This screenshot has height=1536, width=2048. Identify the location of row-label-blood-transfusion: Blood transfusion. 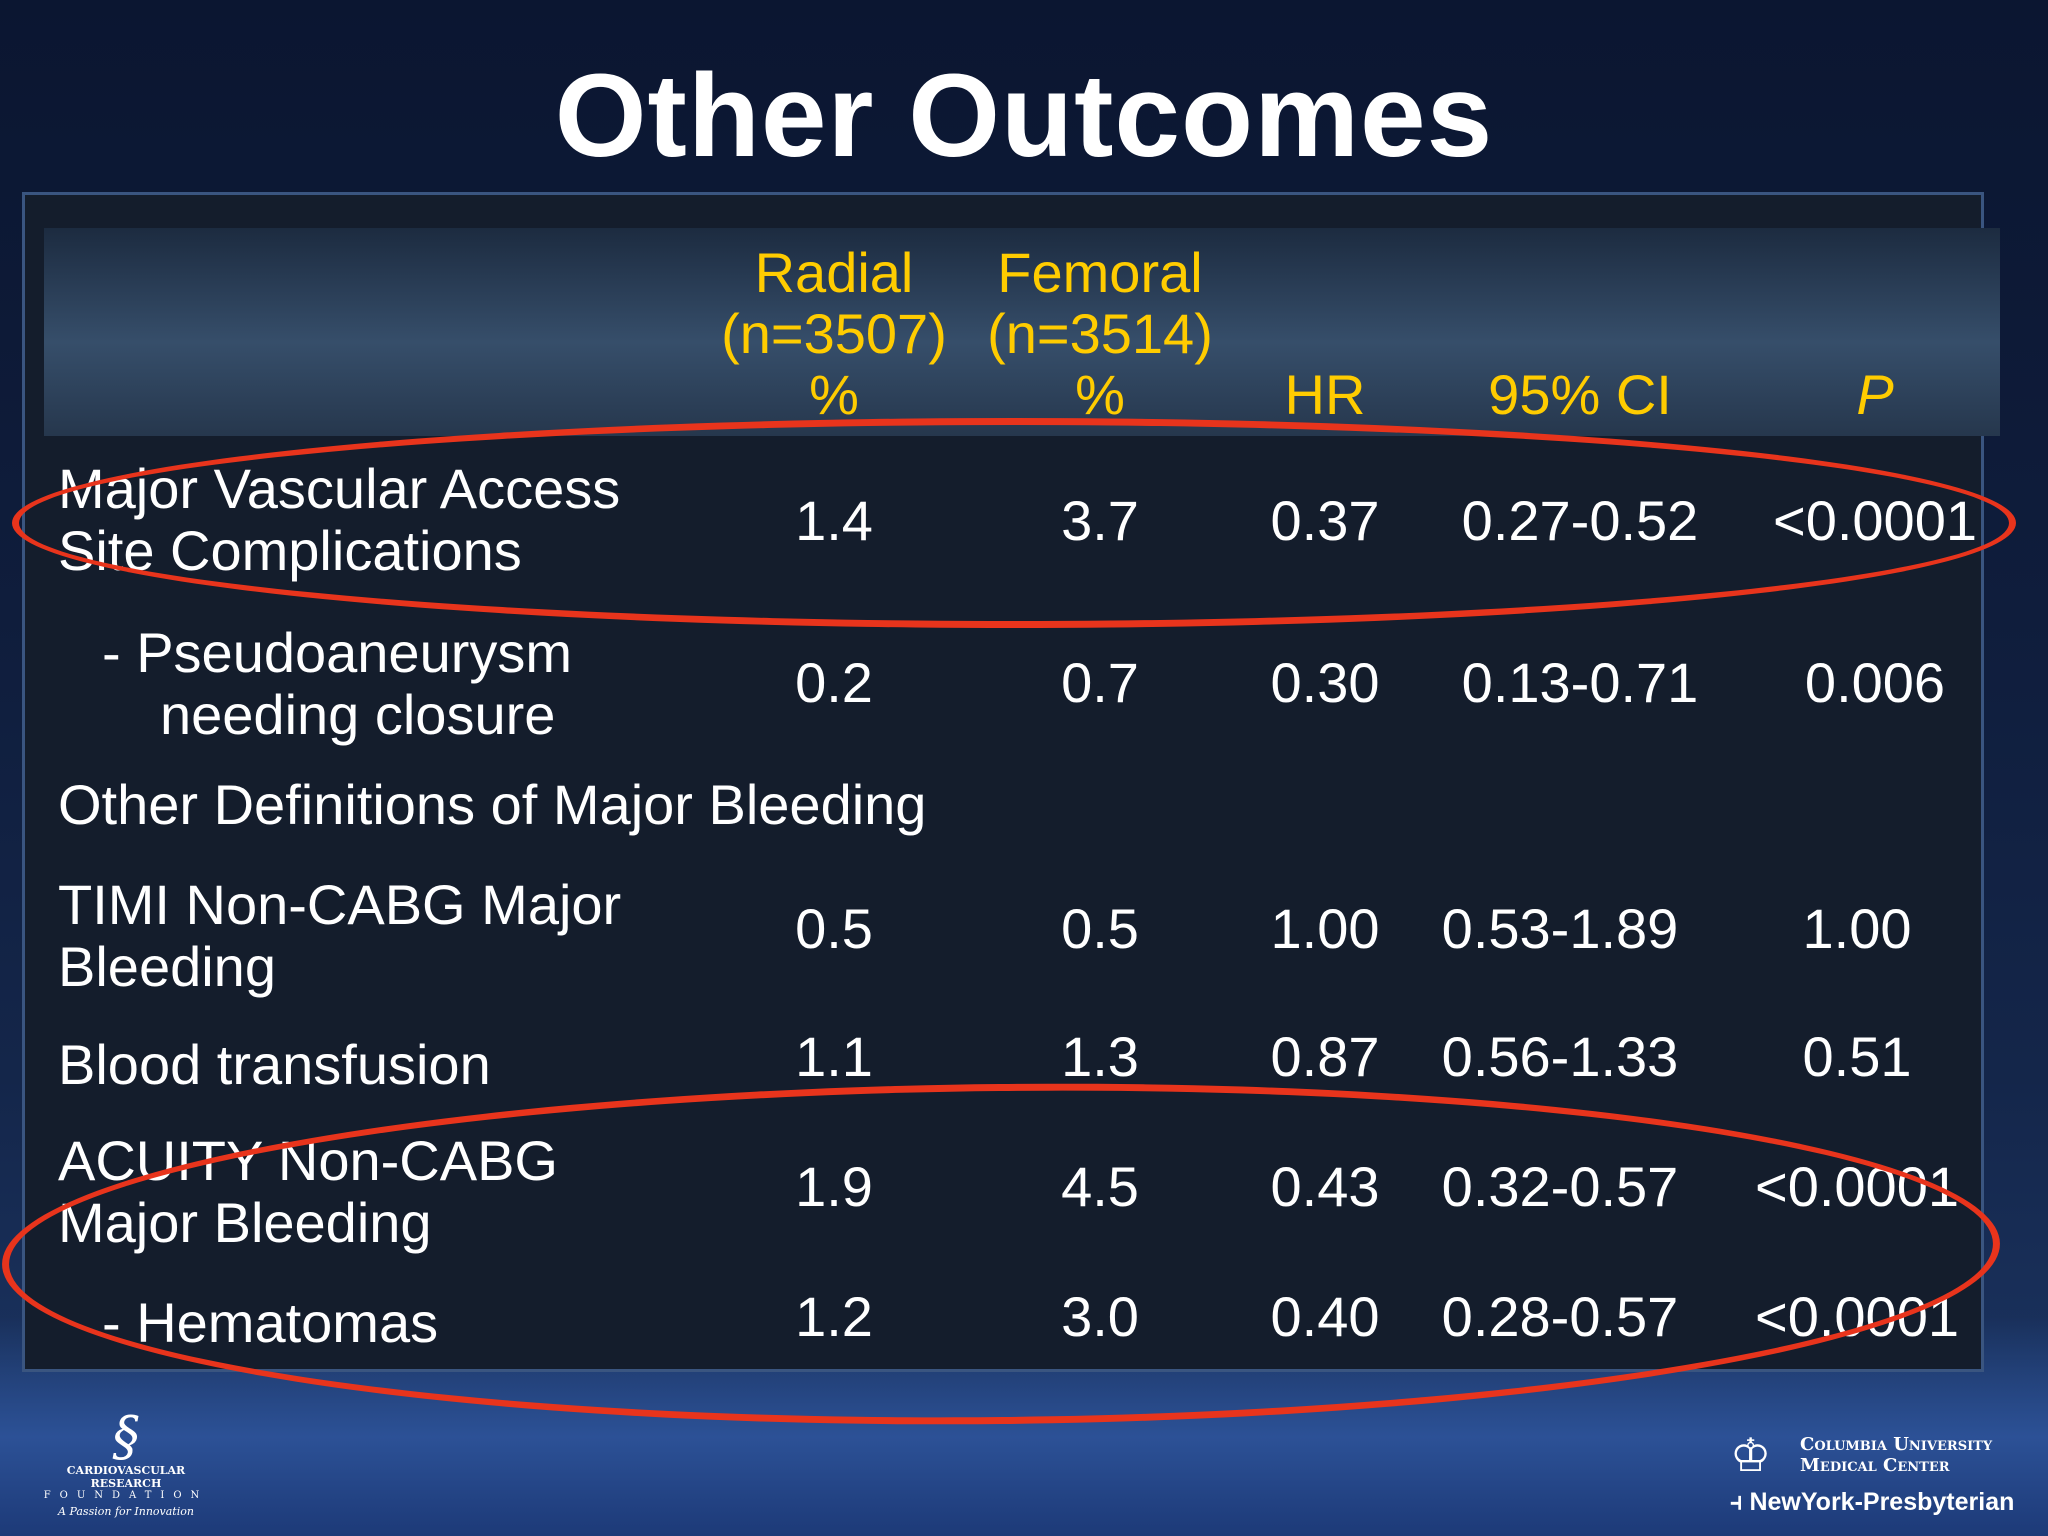
(274, 1064).